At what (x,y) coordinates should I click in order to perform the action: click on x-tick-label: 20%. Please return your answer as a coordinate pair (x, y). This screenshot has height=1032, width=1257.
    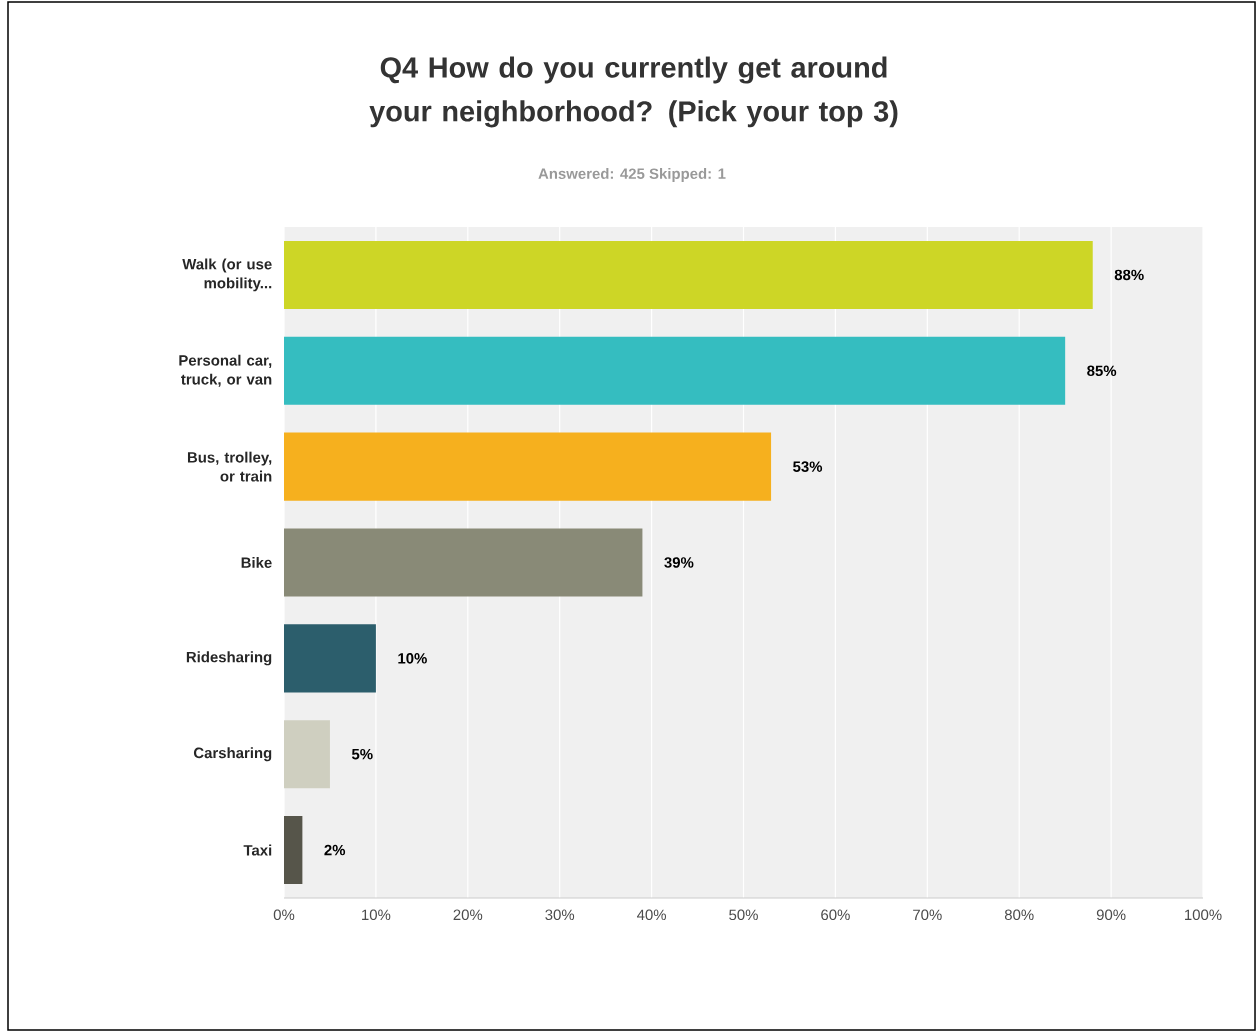
    Looking at the image, I should click on (468, 915).